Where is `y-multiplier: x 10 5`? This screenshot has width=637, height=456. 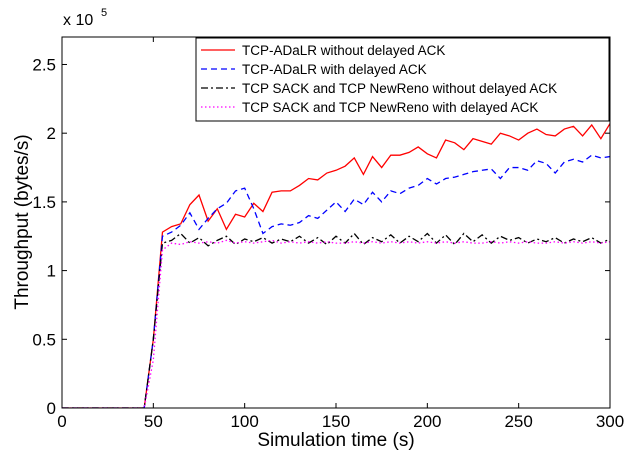 y-multiplier: x 10 5 is located at coordinates (85, 18).